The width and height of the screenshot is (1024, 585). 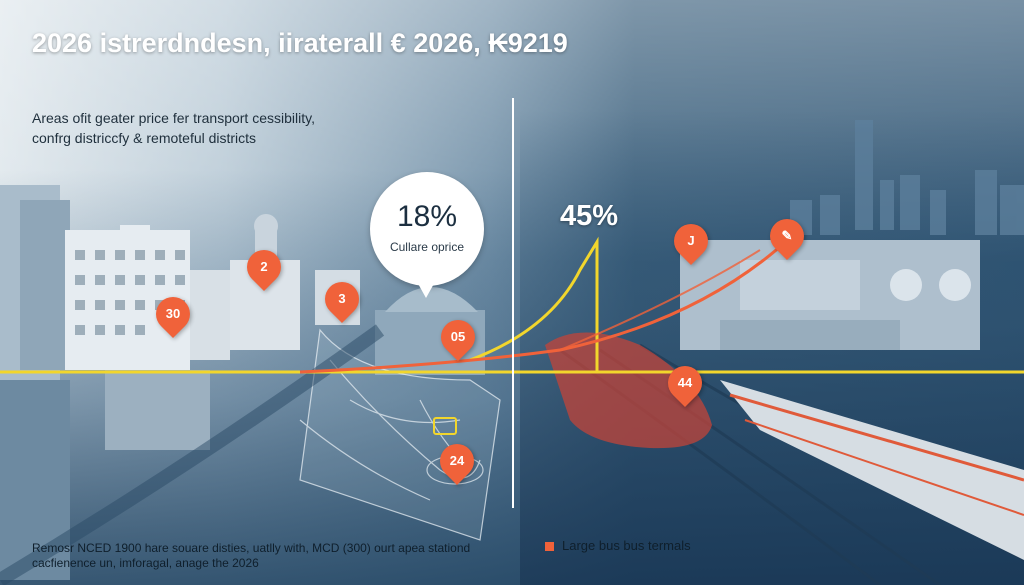 I want to click on subtitle-line-2: confrg districcfy & remoteful districts, so click(x=144, y=138).